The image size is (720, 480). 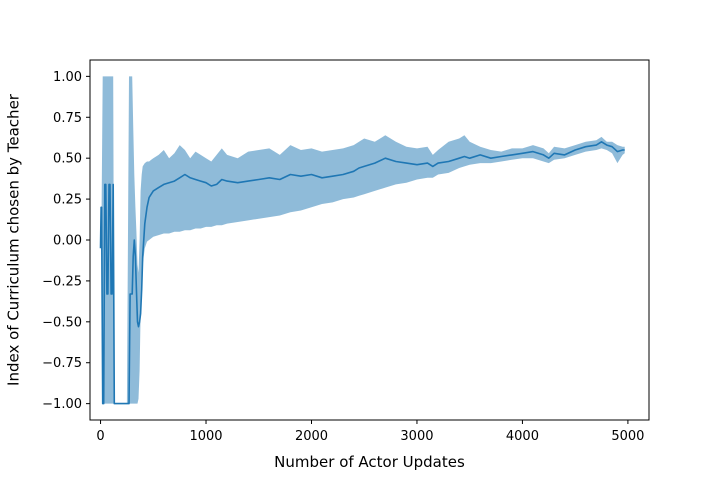 What do you see at coordinates (370, 432) in the screenshot?
I see `x-axis: 0 1000 2000 3000 4000 5000` at bounding box center [370, 432].